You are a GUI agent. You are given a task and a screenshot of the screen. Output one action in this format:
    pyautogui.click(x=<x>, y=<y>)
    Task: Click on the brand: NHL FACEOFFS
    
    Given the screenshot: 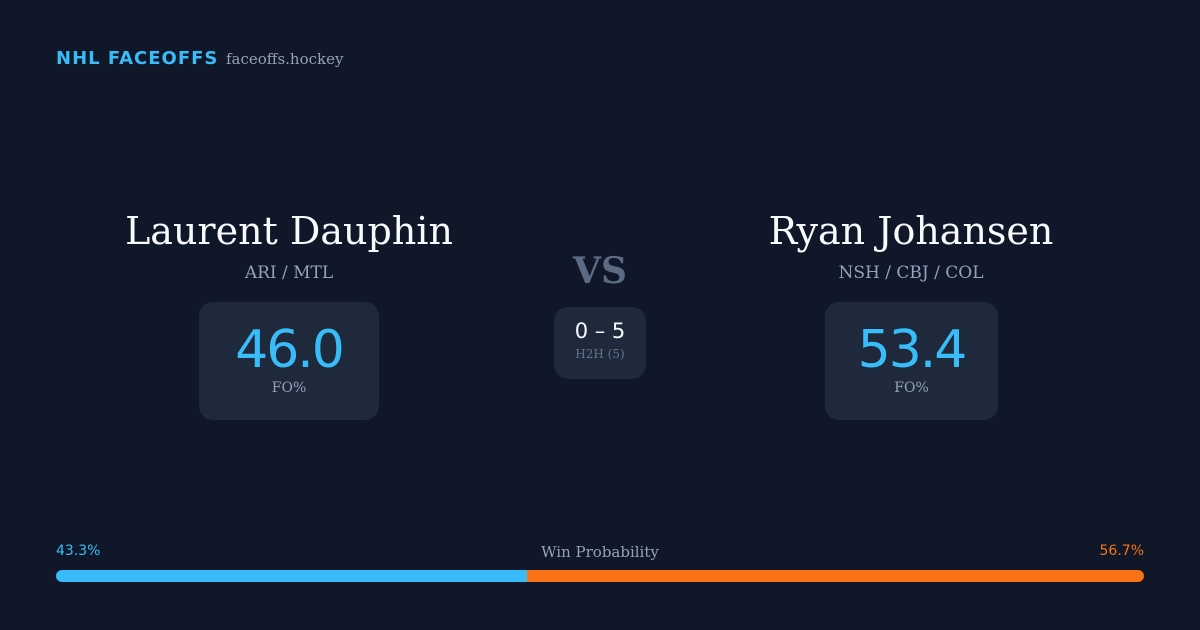 What is the action you would take?
    pyautogui.click(x=137, y=58)
    